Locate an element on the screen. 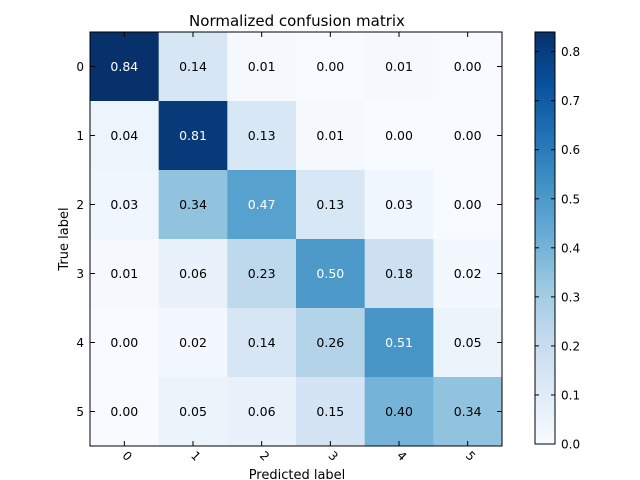 The height and width of the screenshot is (480, 640). x-tick-label: 1 is located at coordinates (195, 456).